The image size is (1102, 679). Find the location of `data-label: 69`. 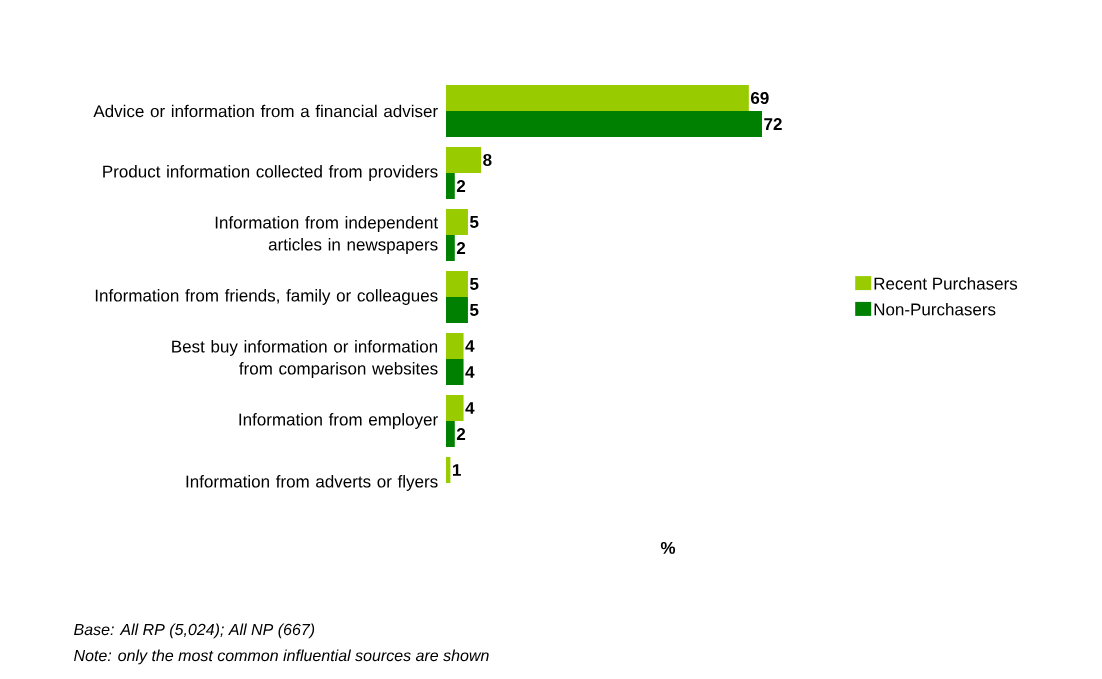

data-label: 69 is located at coordinates (760, 98).